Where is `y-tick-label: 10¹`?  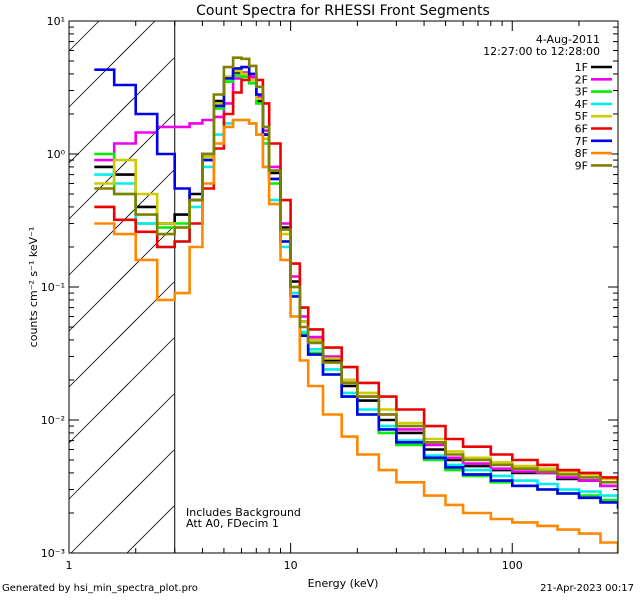
y-tick-label: 10¹ is located at coordinates (56, 21).